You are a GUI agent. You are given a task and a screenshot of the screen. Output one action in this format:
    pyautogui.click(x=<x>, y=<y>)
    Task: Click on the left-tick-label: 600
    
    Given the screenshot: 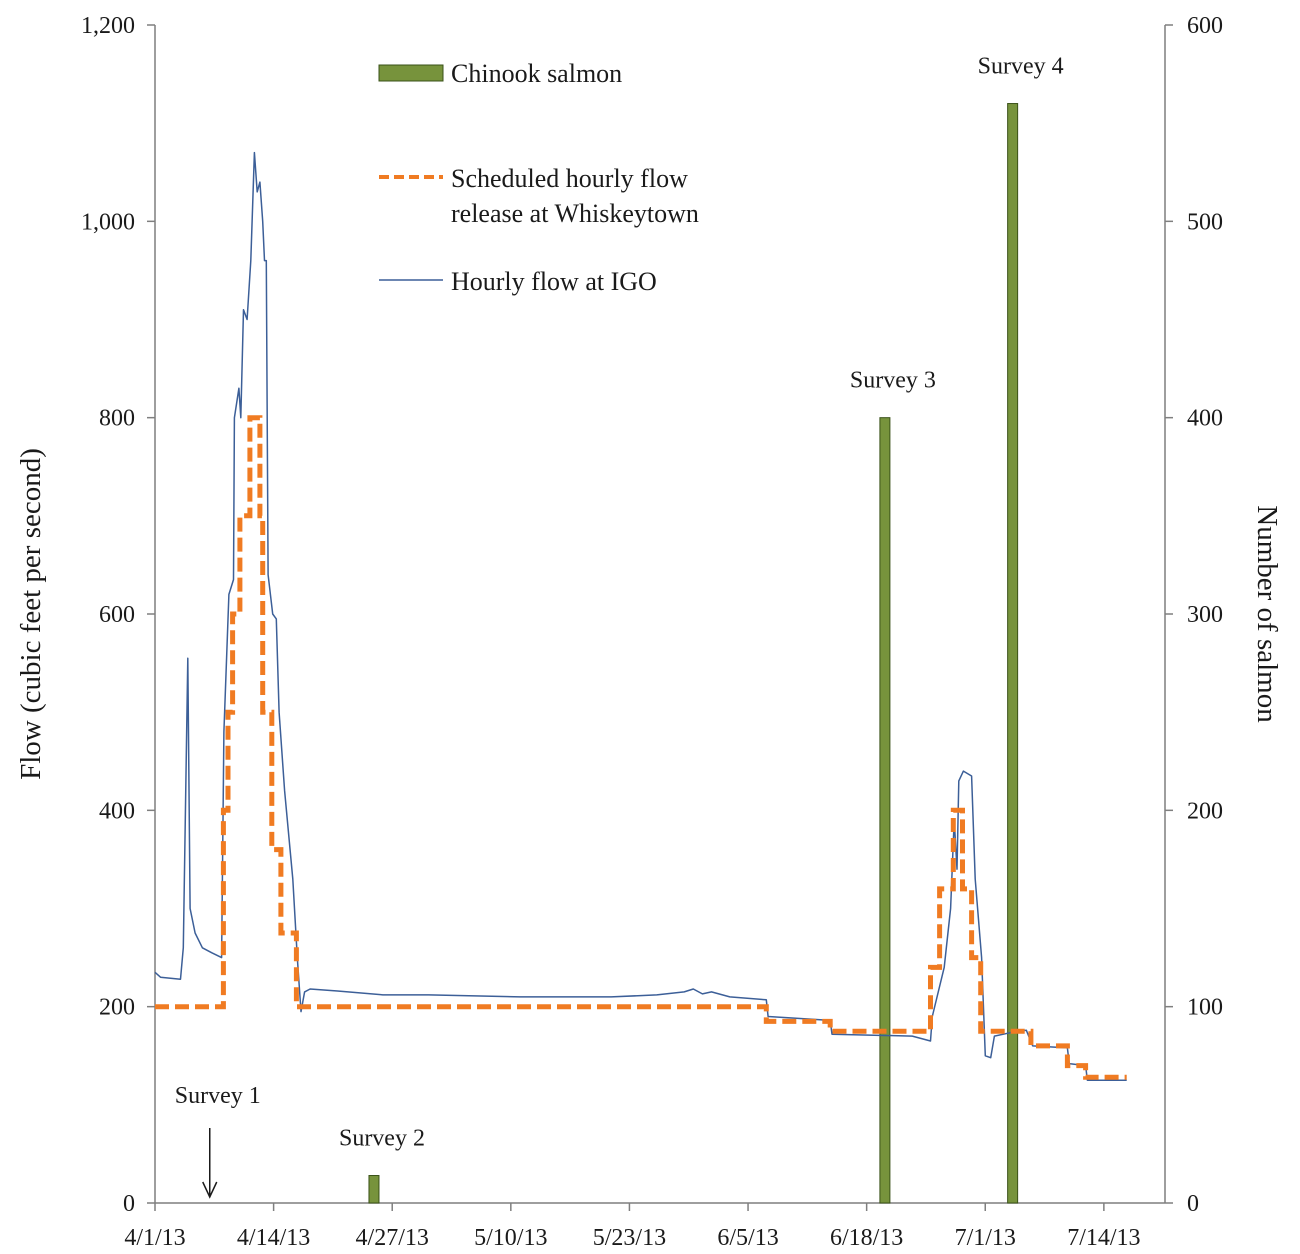 What is the action you would take?
    pyautogui.click(x=117, y=615)
    